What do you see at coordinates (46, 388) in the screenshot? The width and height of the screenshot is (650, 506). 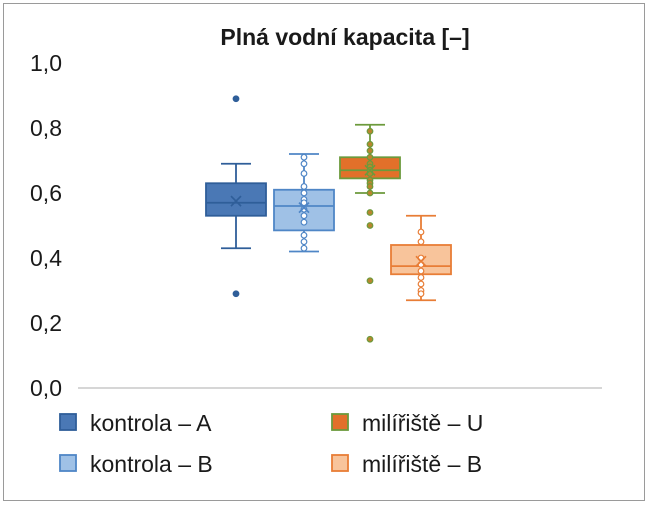 I see `y-tick-label: 0,0` at bounding box center [46, 388].